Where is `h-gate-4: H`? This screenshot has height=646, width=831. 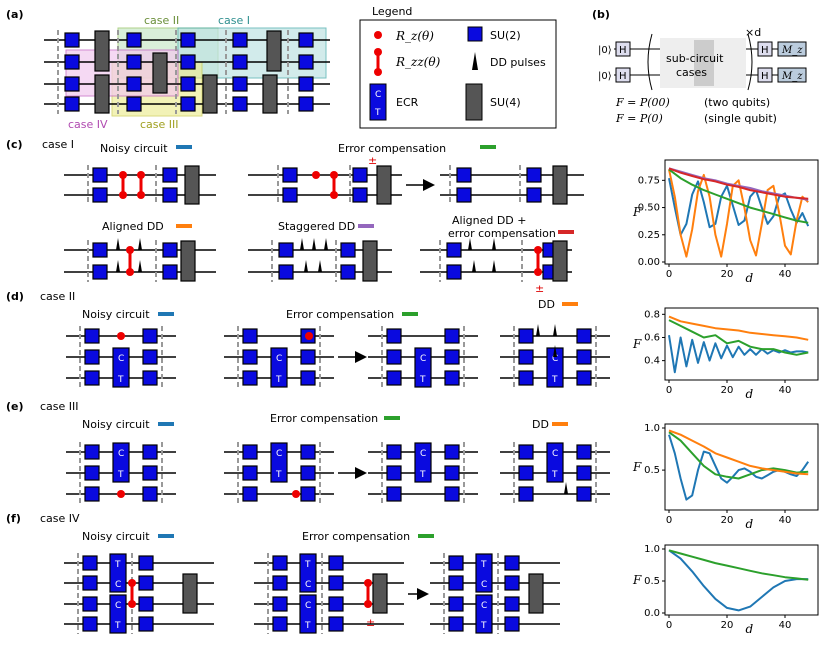
h-gate-4: H is located at coordinates (765, 76).